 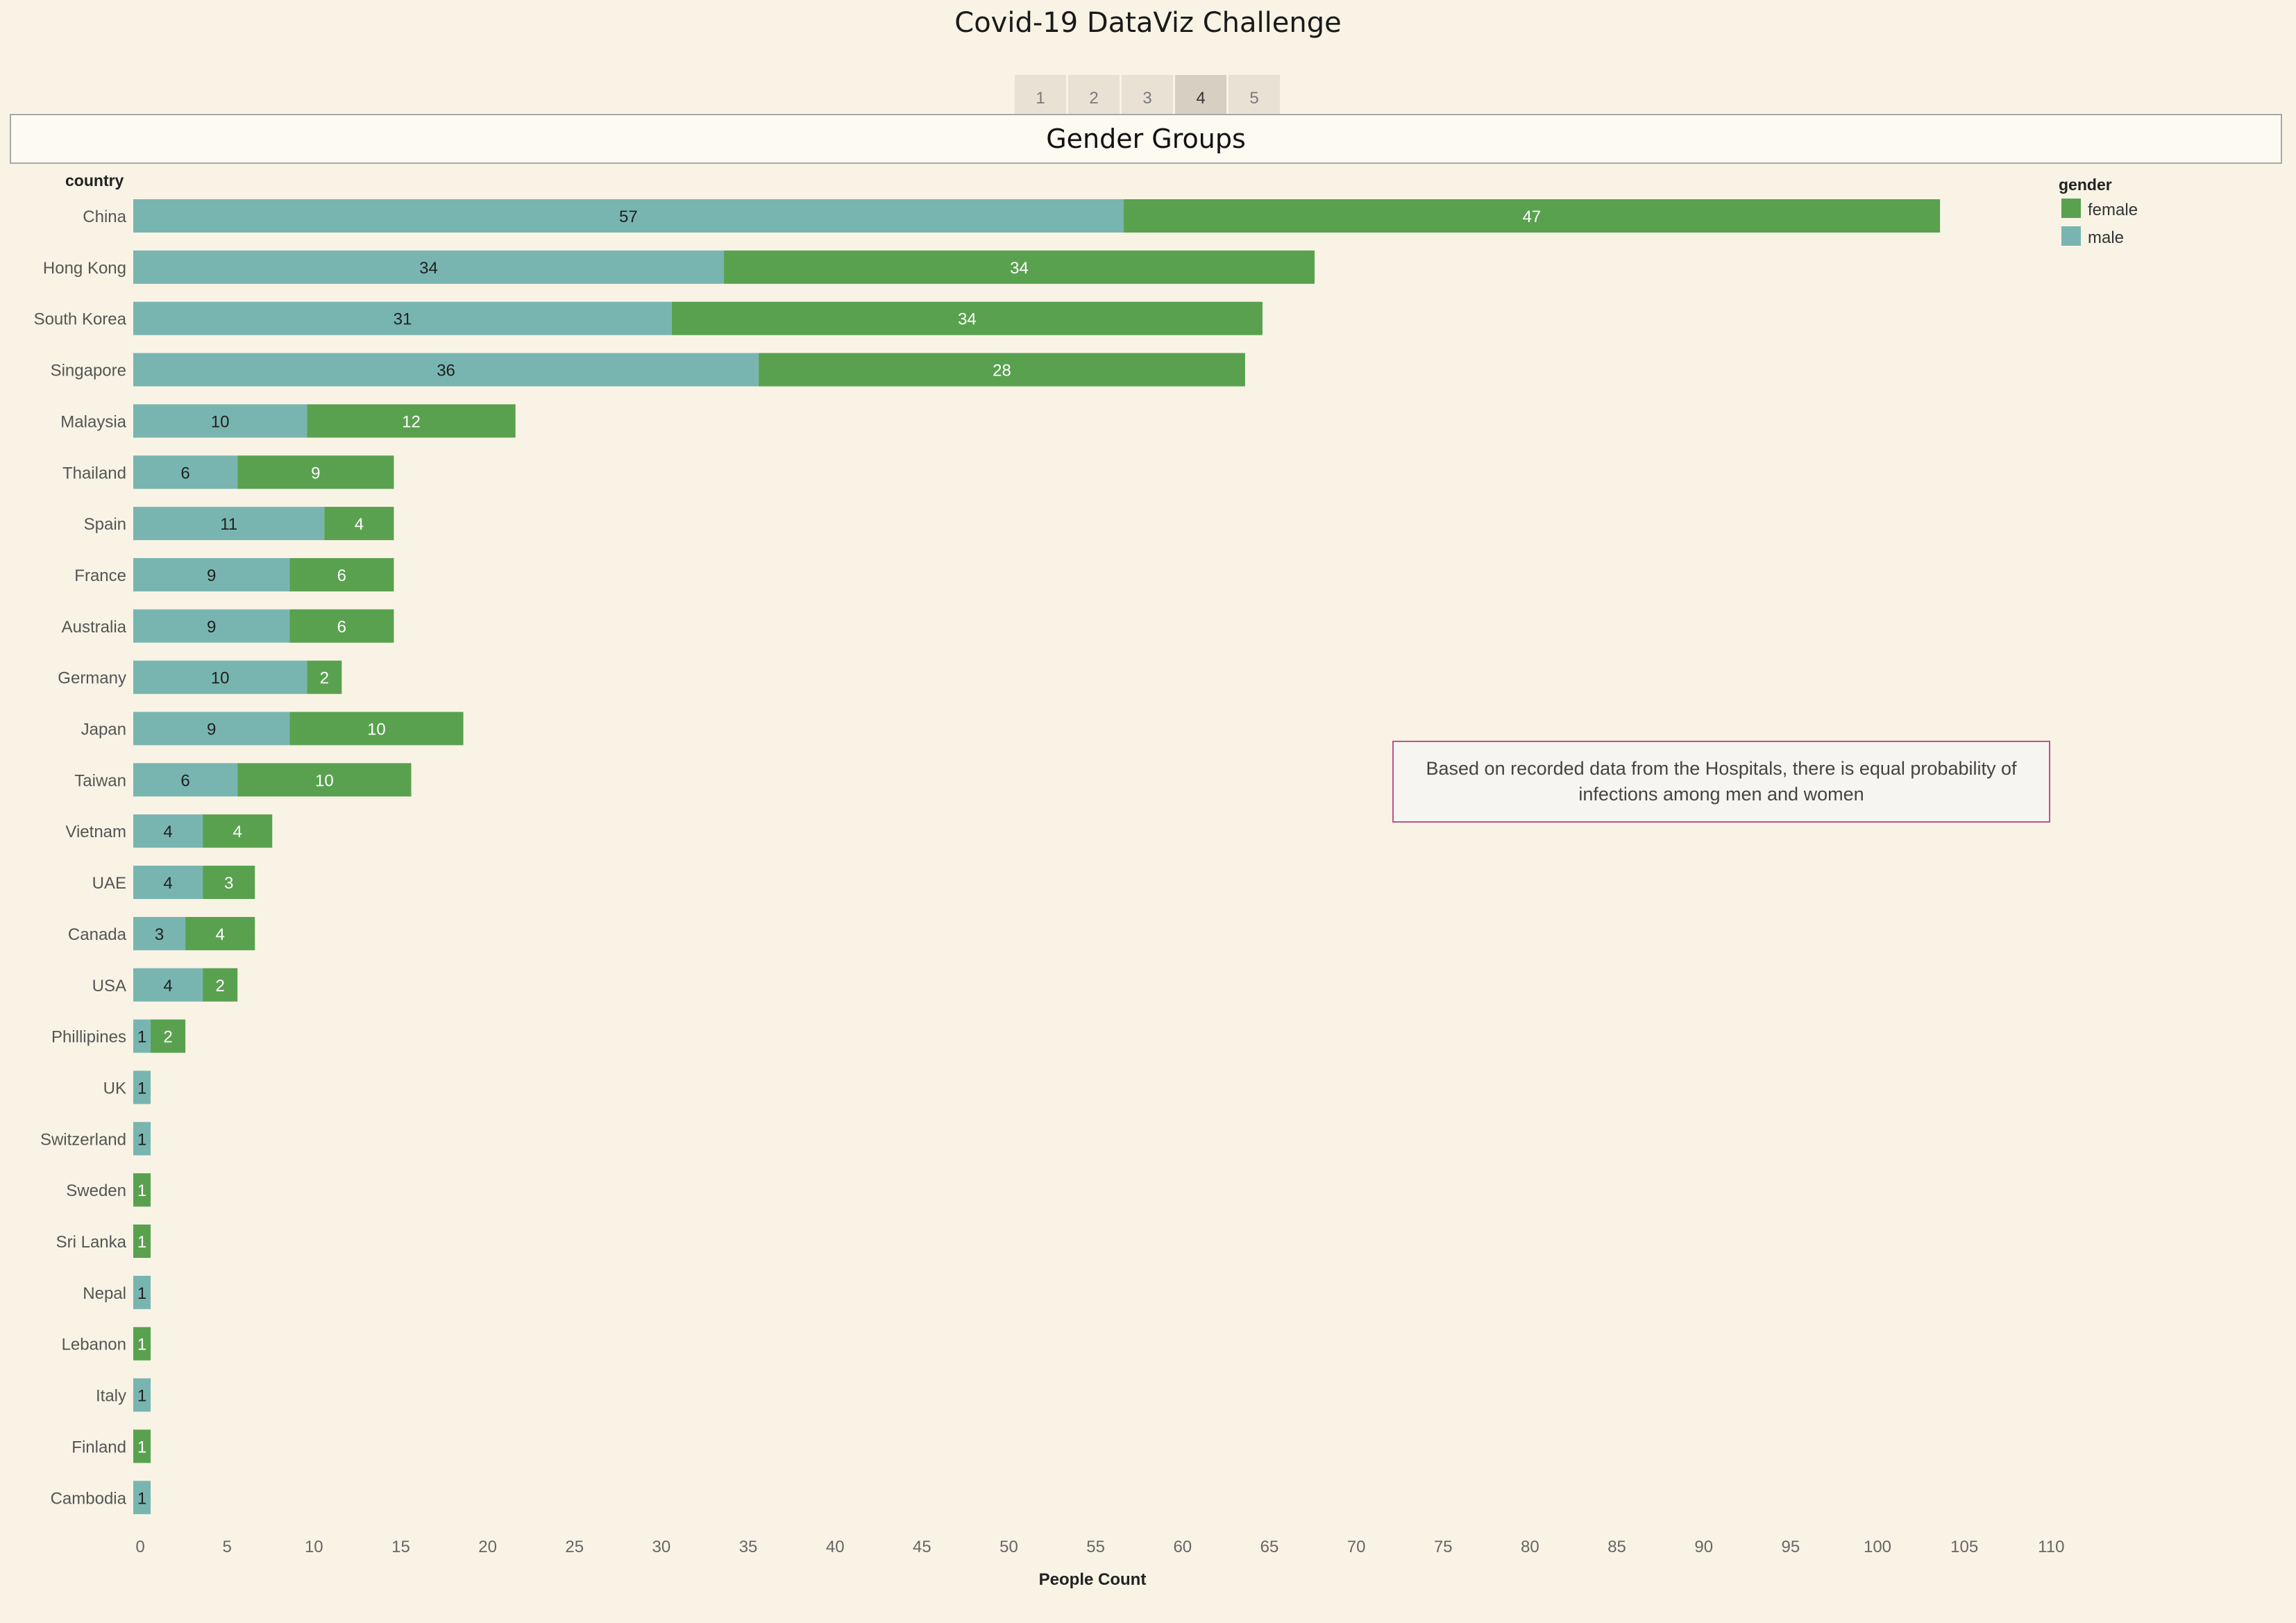 What do you see at coordinates (111, 1396) in the screenshot?
I see `category-label: Italy` at bounding box center [111, 1396].